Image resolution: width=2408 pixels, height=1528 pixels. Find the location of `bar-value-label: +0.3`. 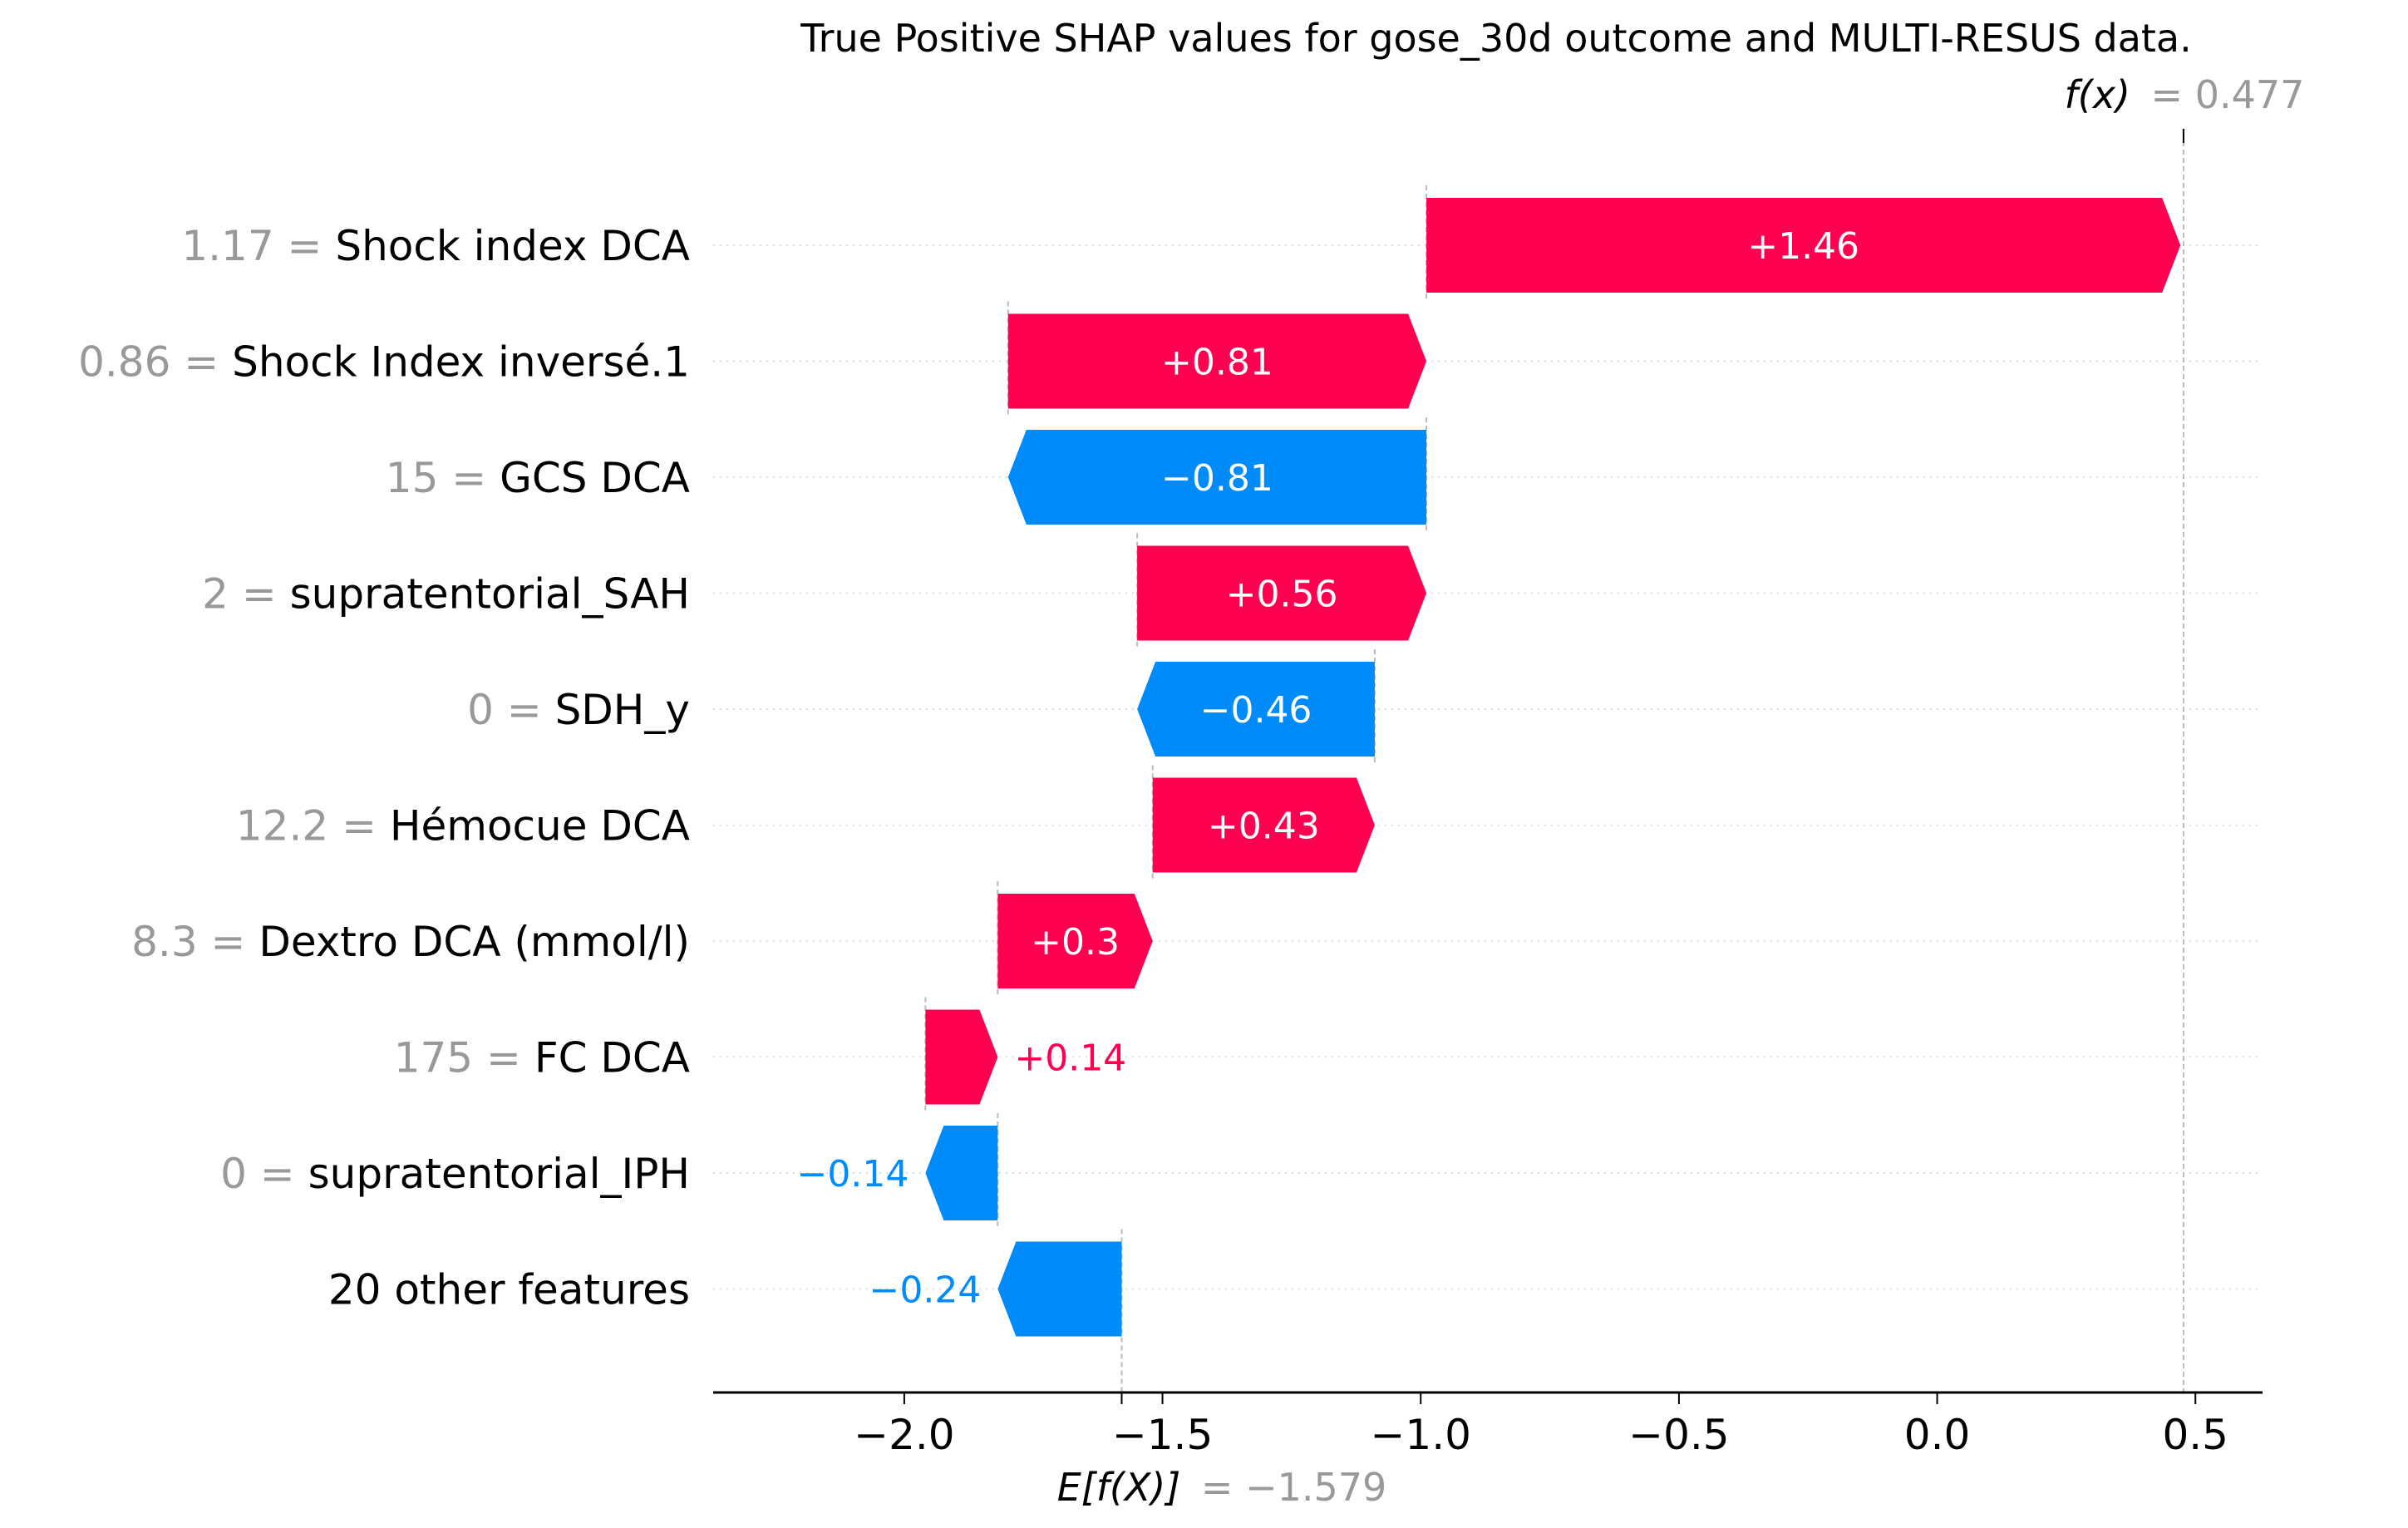

bar-value-label: +0.3 is located at coordinates (1075, 942).